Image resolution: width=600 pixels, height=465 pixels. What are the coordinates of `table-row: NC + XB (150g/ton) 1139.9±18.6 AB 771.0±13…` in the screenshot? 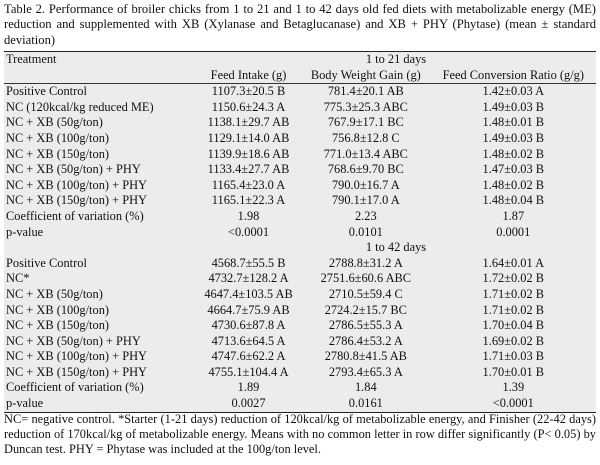 It's located at (300, 154).